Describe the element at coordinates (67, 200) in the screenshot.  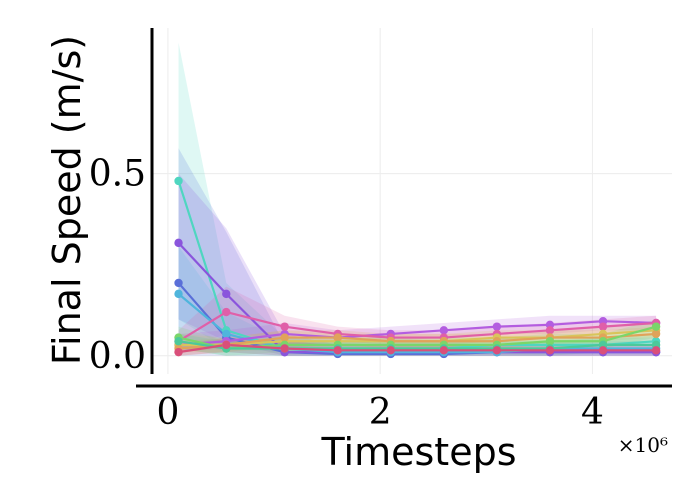
I see `y-axis-title: Final Speed (m/s)` at that location.